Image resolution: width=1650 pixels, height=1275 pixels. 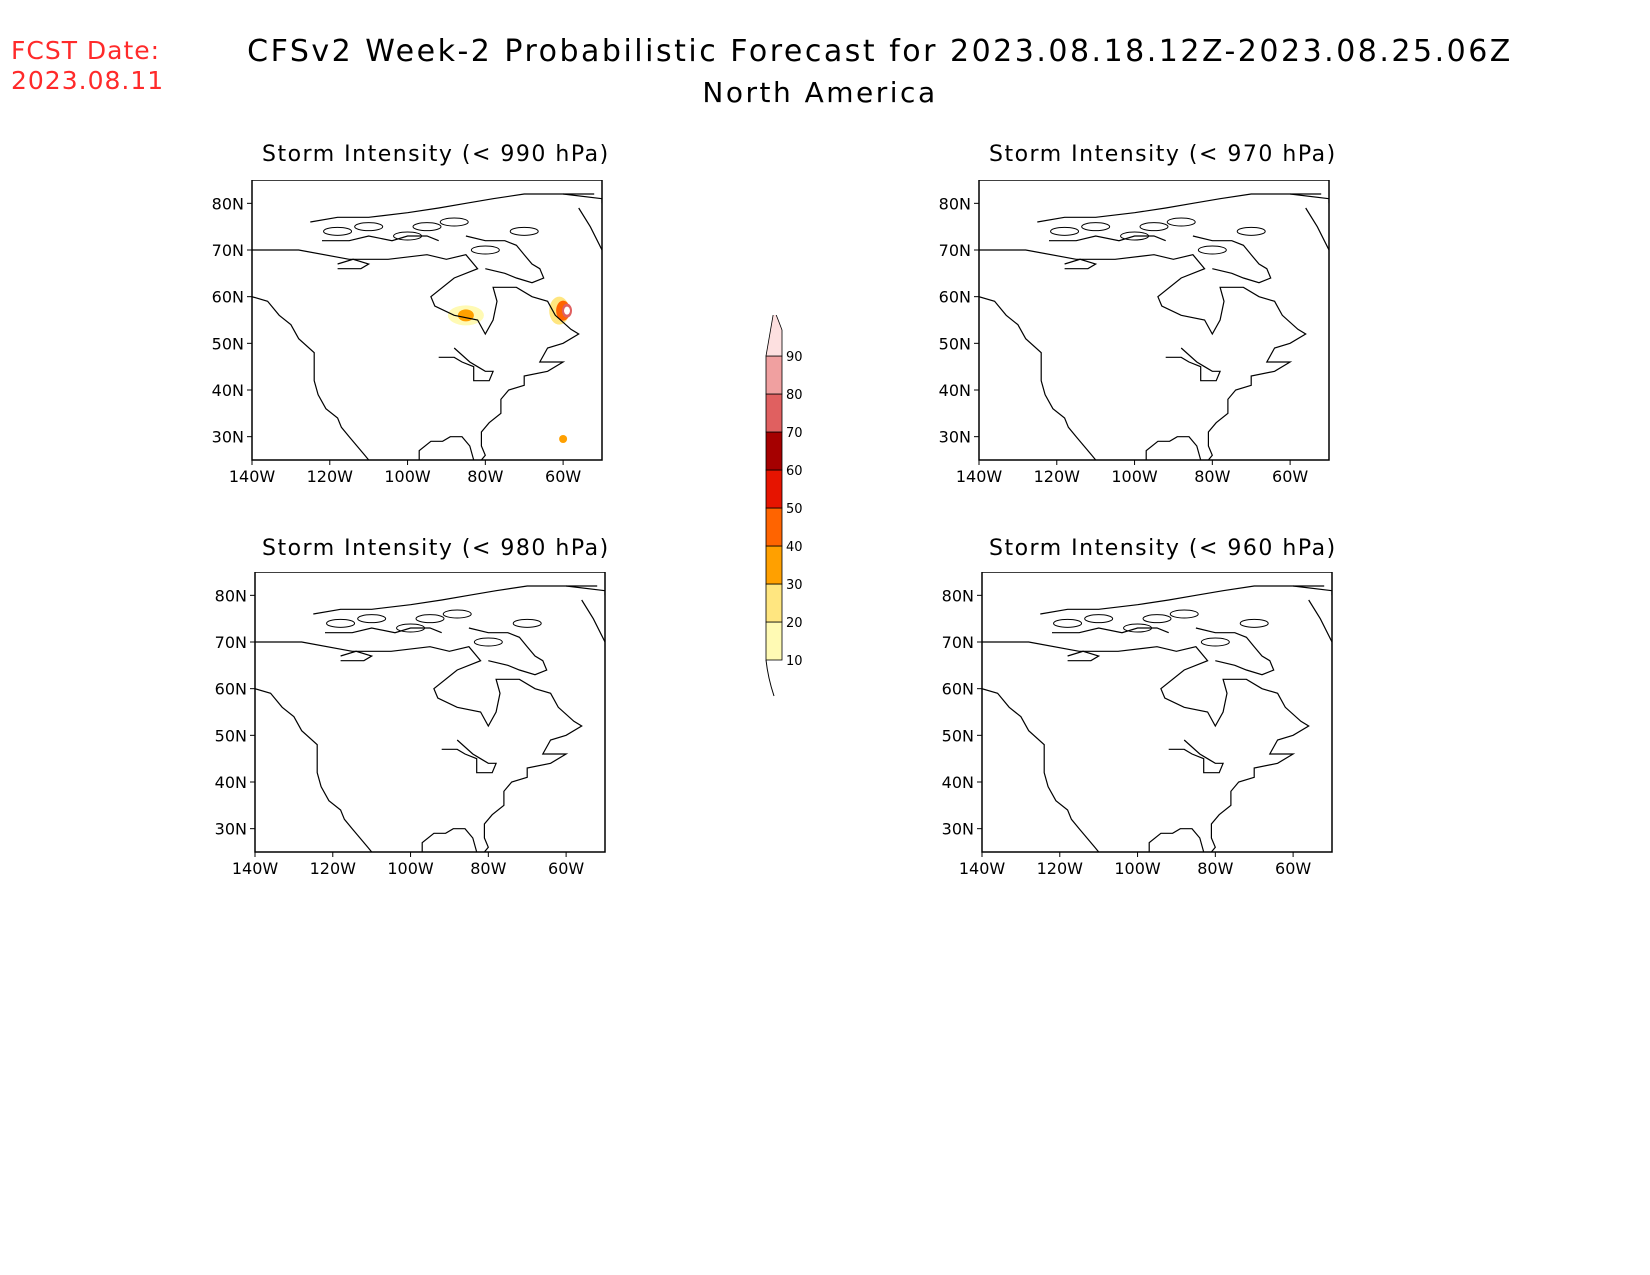 I want to click on colorbar: 10 20 30 40 50 60 70 80 90, so click(x=784, y=506).